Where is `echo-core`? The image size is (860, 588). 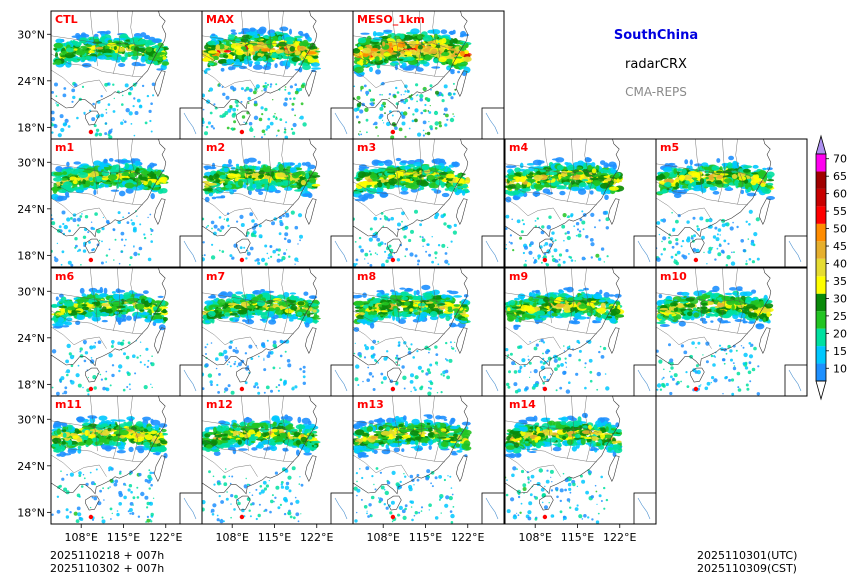
echo-core is located at coordinates (91, 260).